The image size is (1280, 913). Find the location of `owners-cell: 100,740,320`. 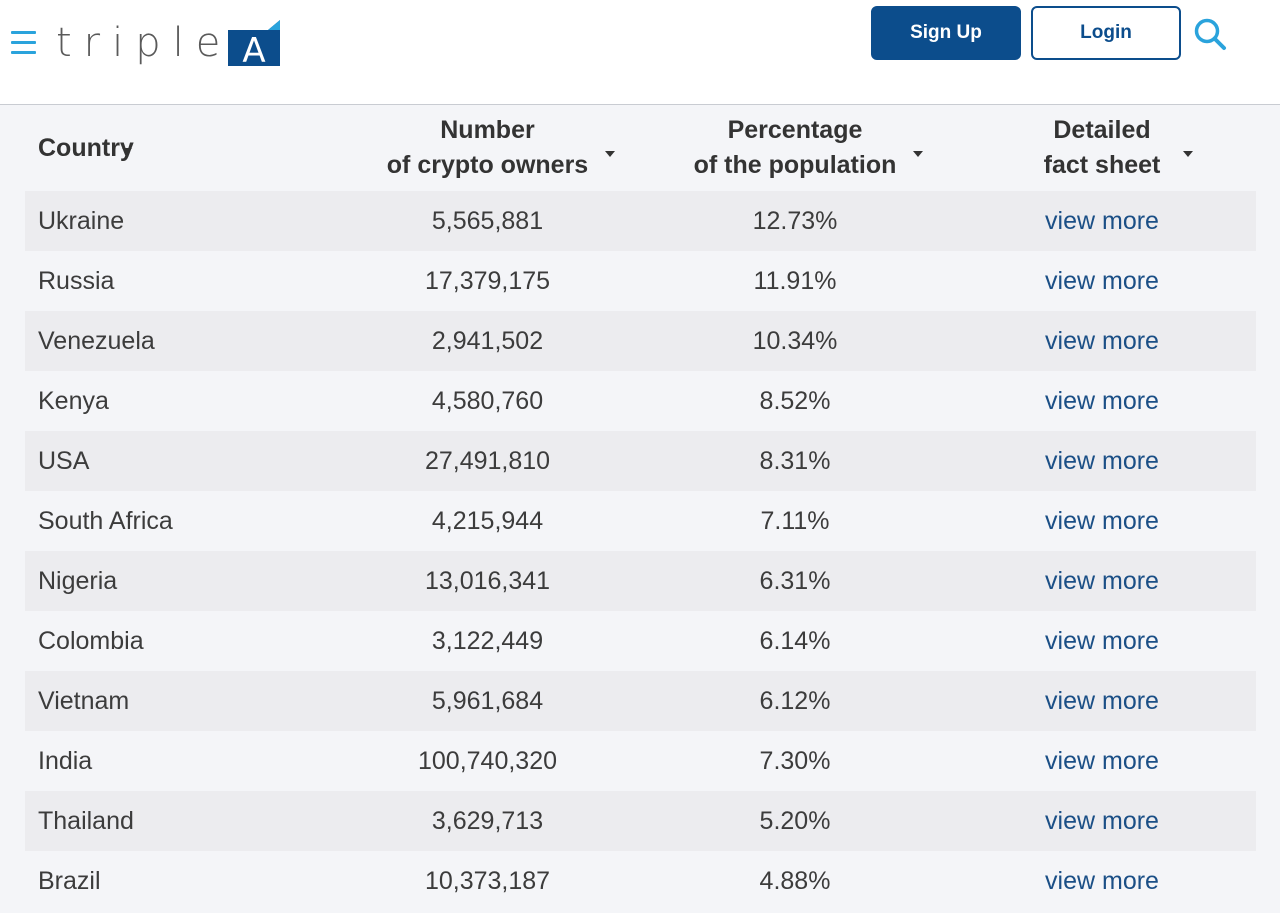

owners-cell: 100,740,320 is located at coordinates (487, 761).